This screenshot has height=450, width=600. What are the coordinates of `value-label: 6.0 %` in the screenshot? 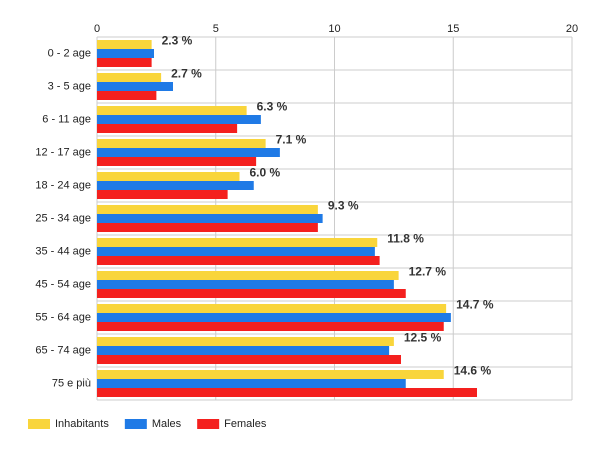 It's located at (265, 173).